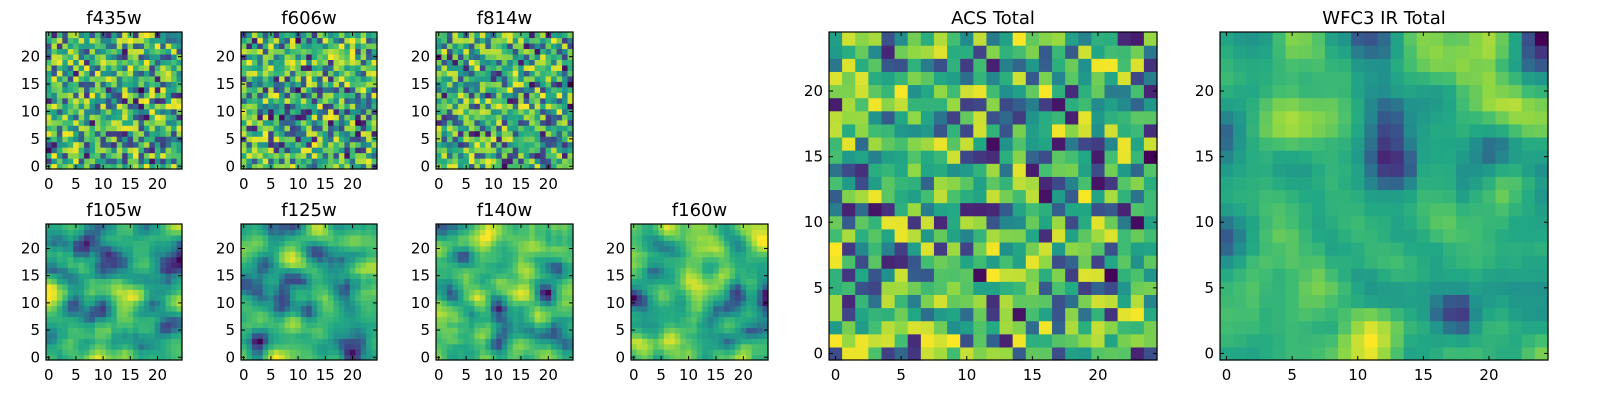 Image resolution: width=1600 pixels, height=400 pixels. What do you see at coordinates (298, 184) in the screenshot?
I see `x-tick-label: 10` at bounding box center [298, 184].